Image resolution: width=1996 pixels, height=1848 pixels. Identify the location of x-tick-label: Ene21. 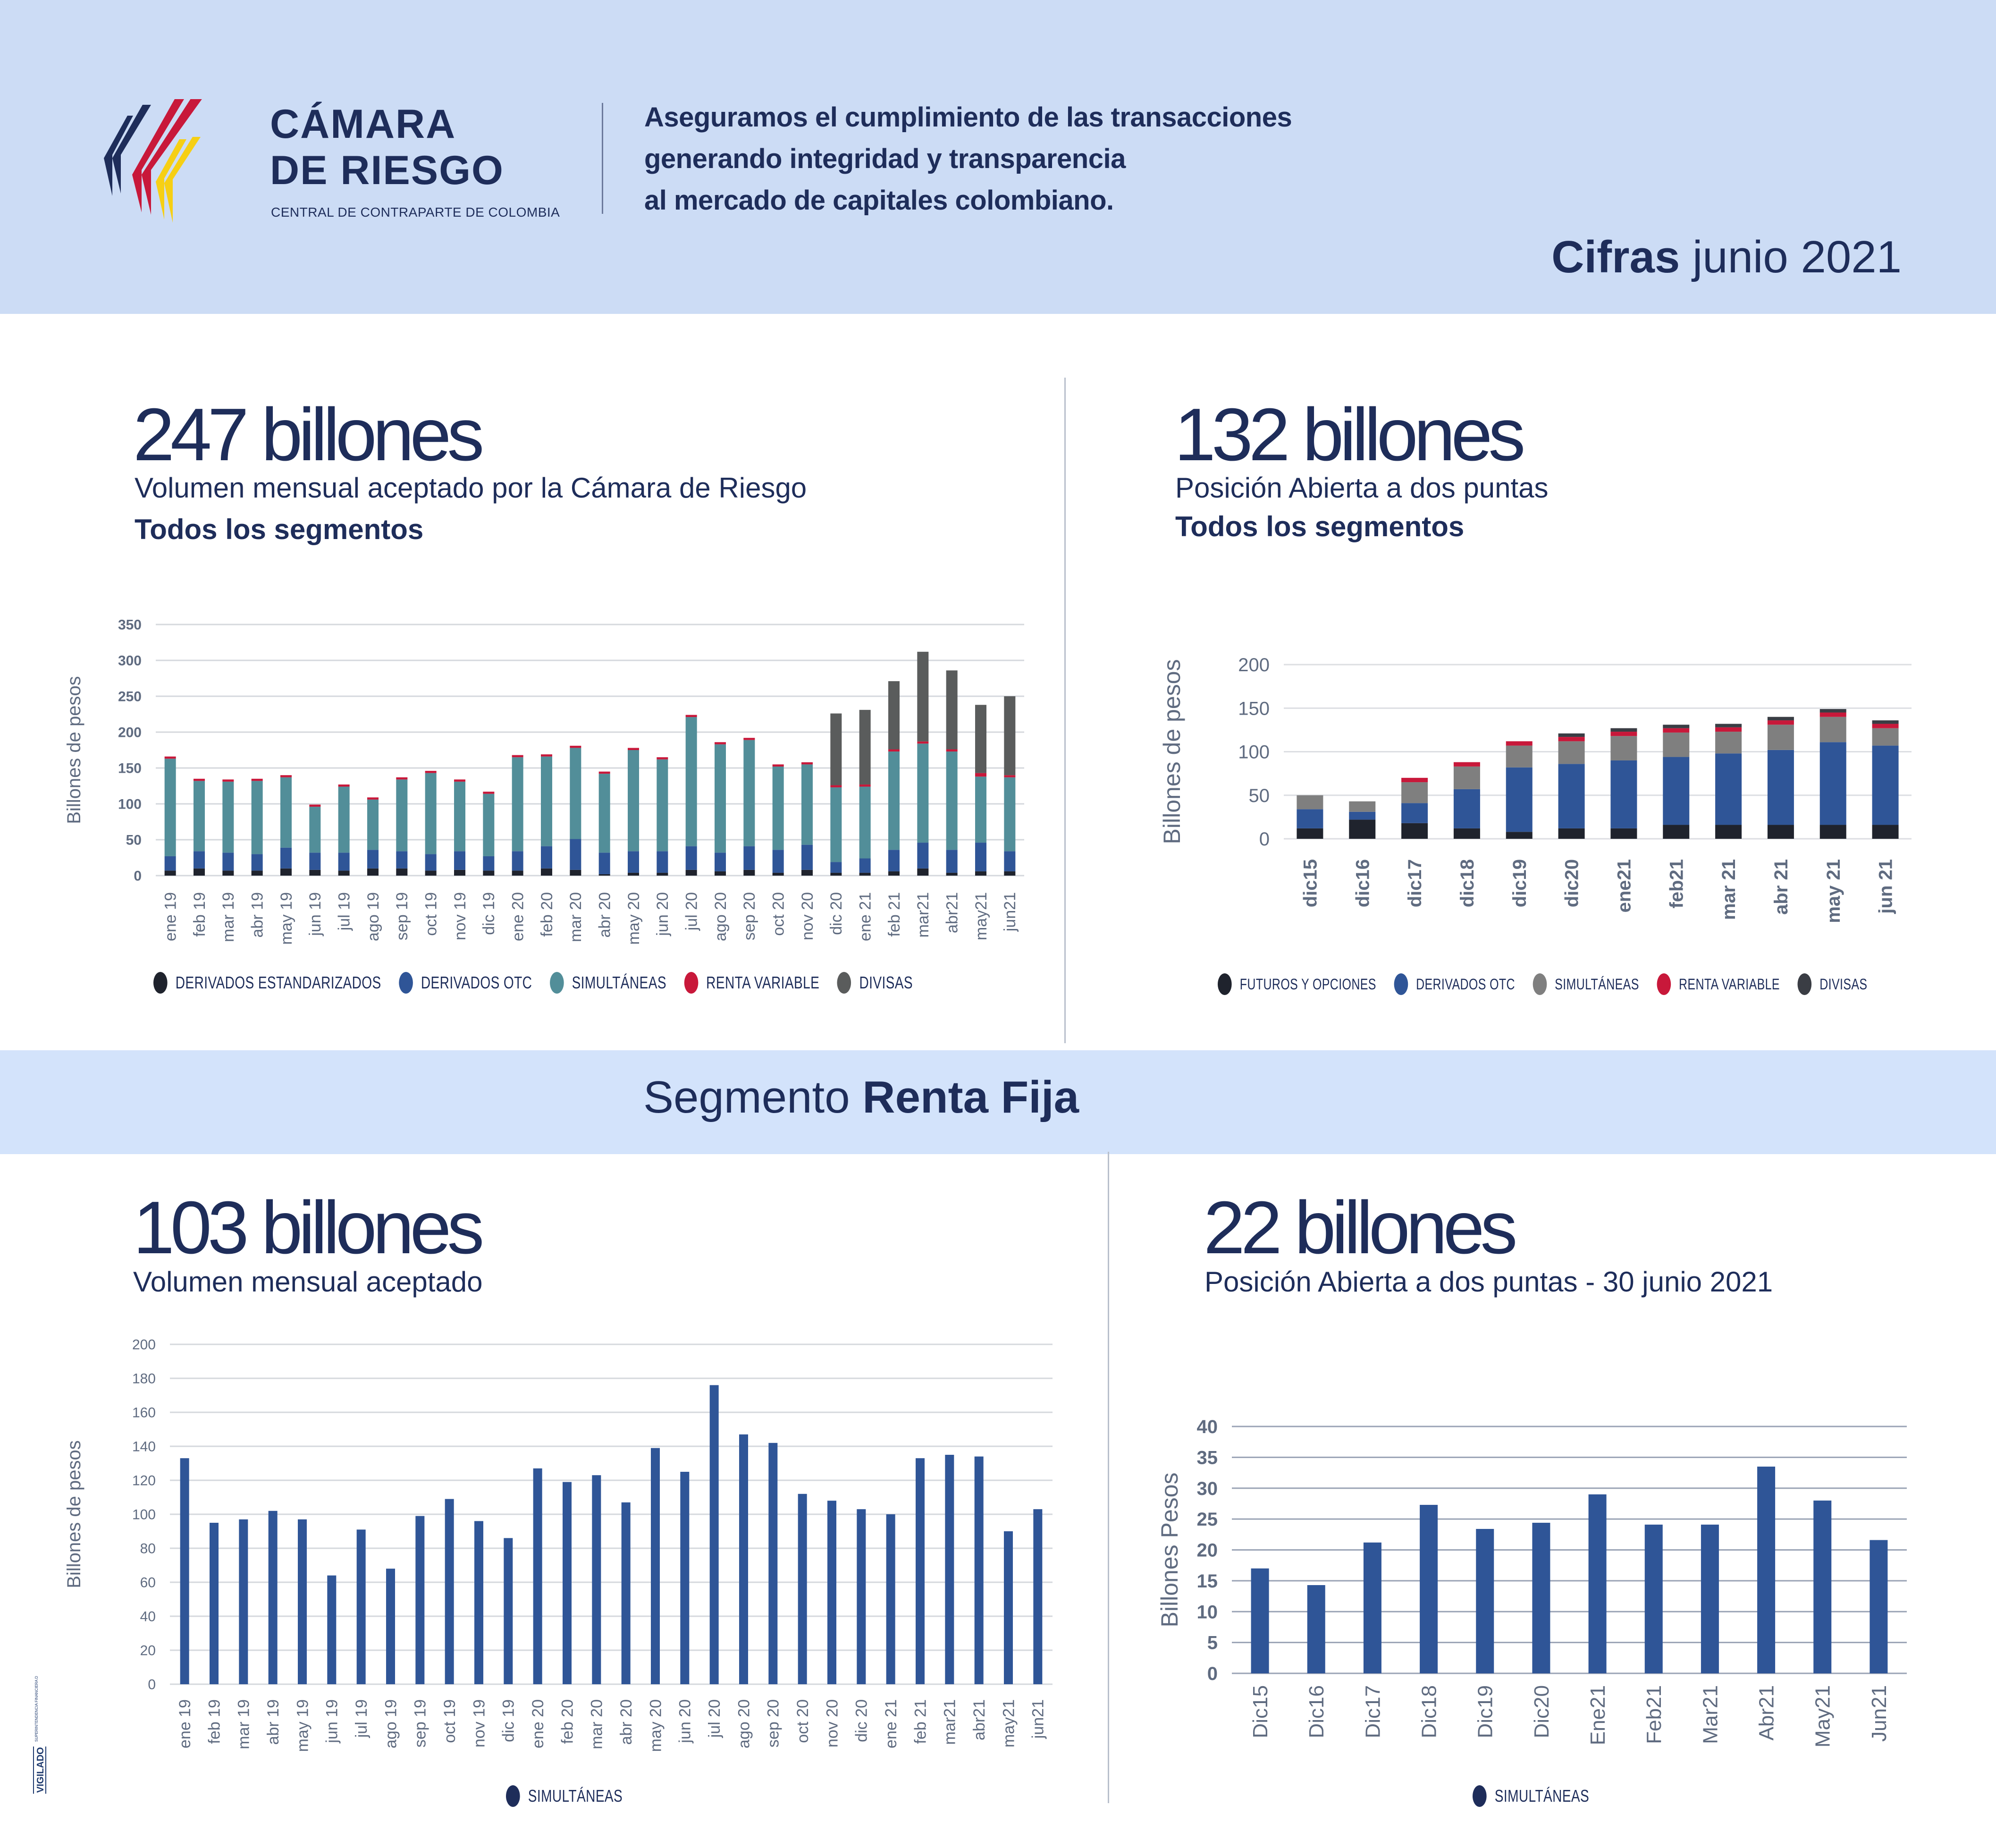
(1597, 1715).